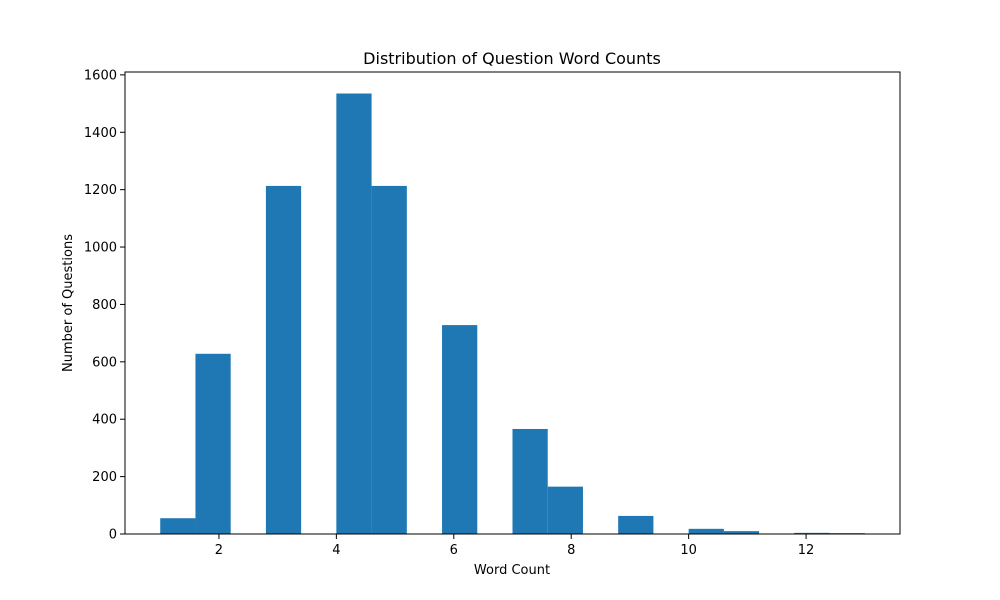  Describe the element at coordinates (104, 420) in the screenshot. I see `y-tick-label: 400` at that location.